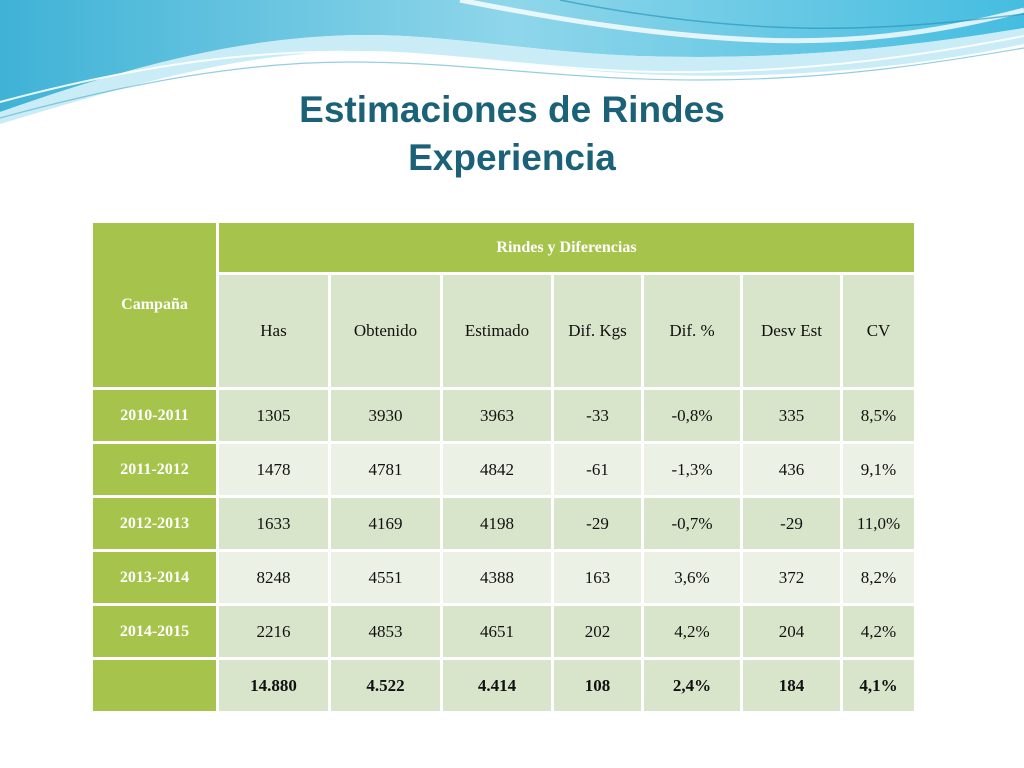  Describe the element at coordinates (497, 577) in the screenshot. I see `table-cell: 4388` at that location.